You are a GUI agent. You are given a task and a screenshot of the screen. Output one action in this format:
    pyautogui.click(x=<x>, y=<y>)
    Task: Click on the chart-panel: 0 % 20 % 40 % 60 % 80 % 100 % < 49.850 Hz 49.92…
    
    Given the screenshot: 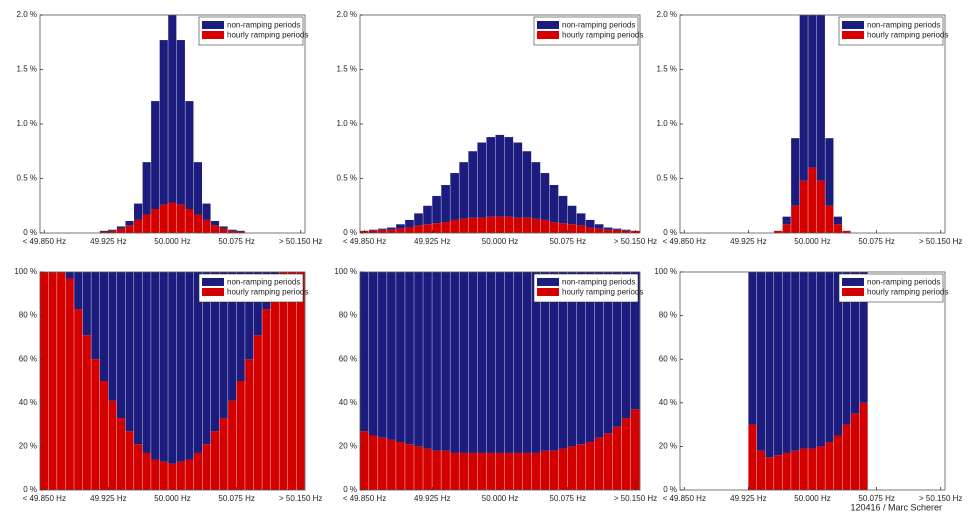 What is the action you would take?
    pyautogui.click(x=808, y=385)
    